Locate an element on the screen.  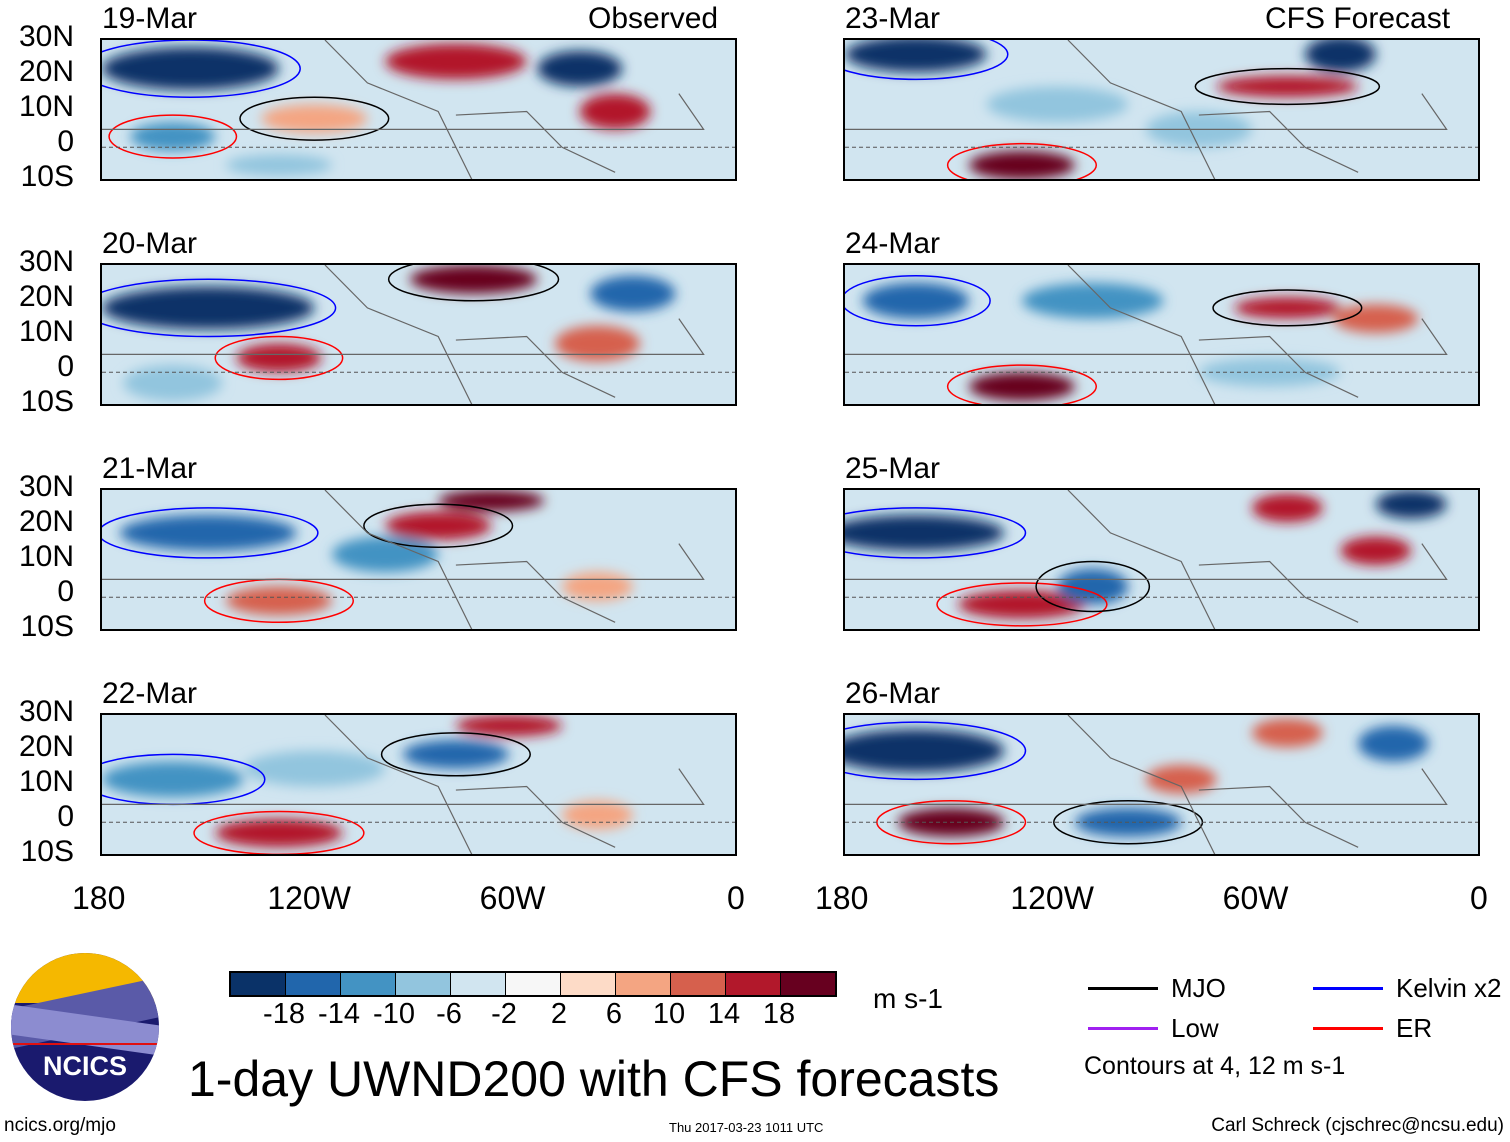
lon-tick-label: 60W is located at coordinates (512, 898).